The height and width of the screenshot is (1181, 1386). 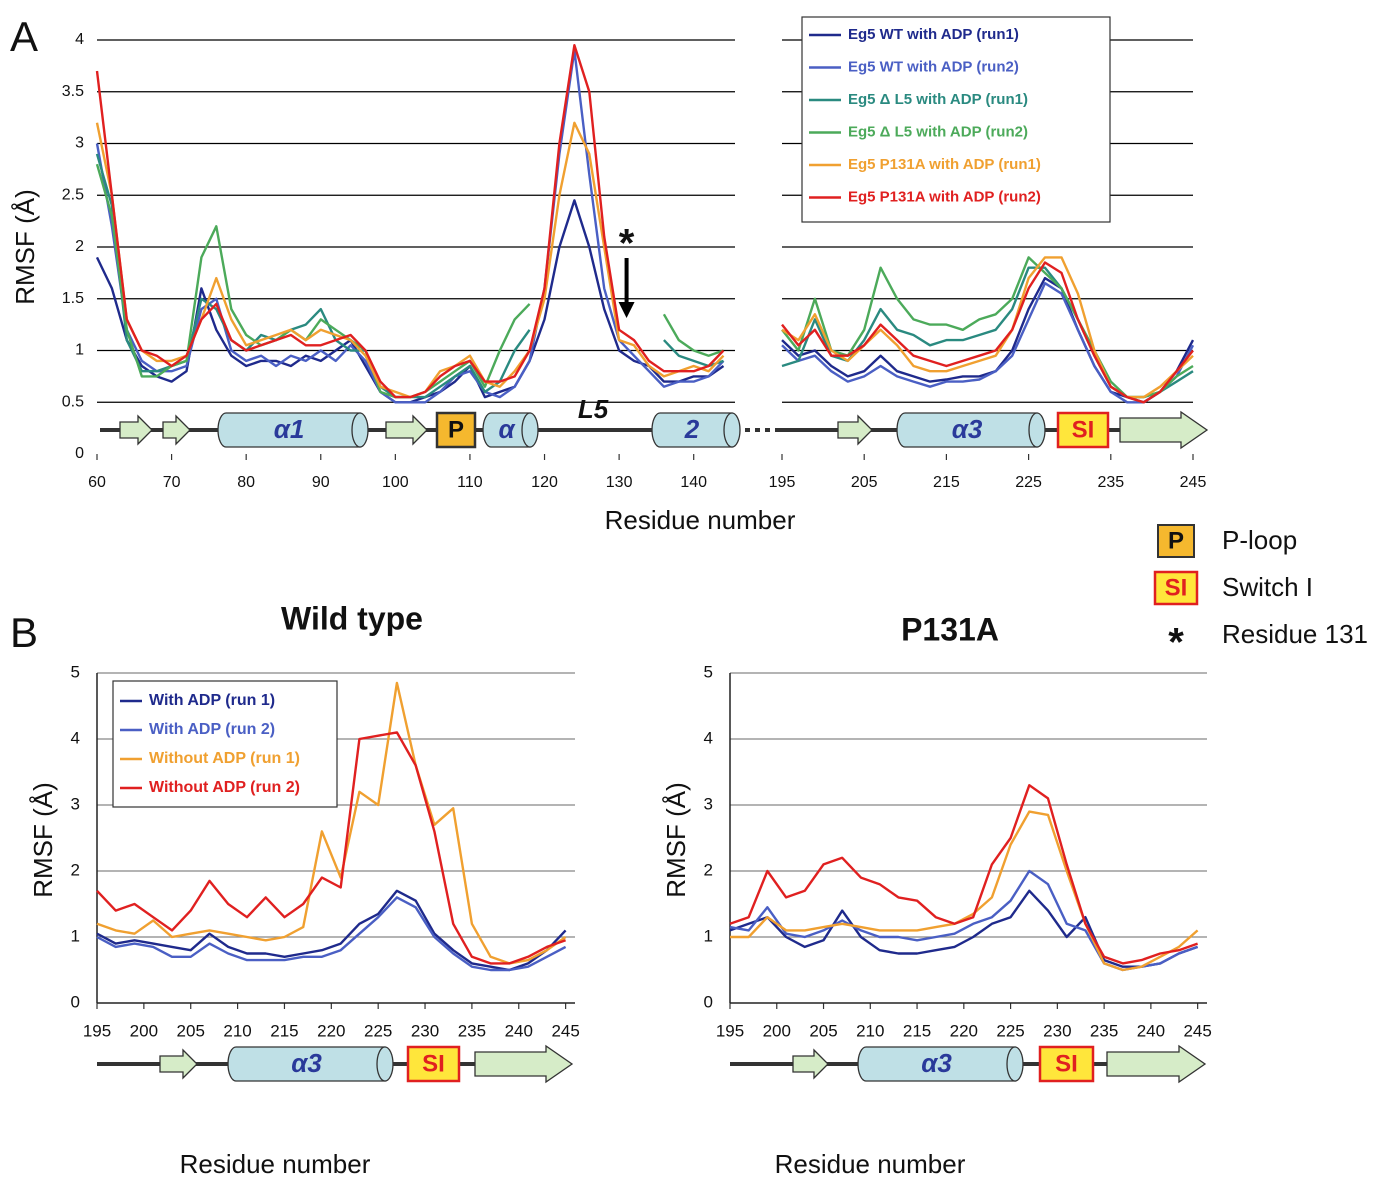 I want to click on chart-title: Wild type, so click(x=352, y=618).